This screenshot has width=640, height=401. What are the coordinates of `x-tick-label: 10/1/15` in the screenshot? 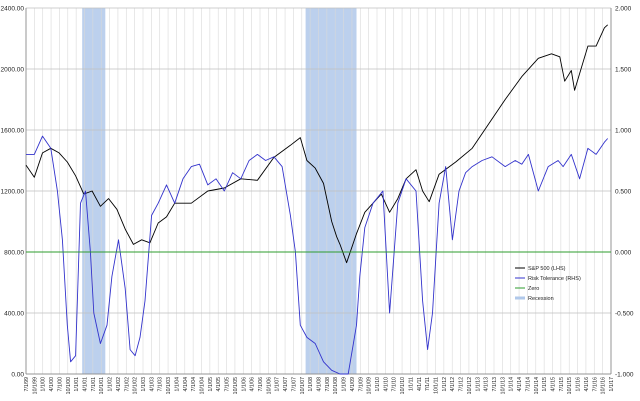 It's located at (570, 385).